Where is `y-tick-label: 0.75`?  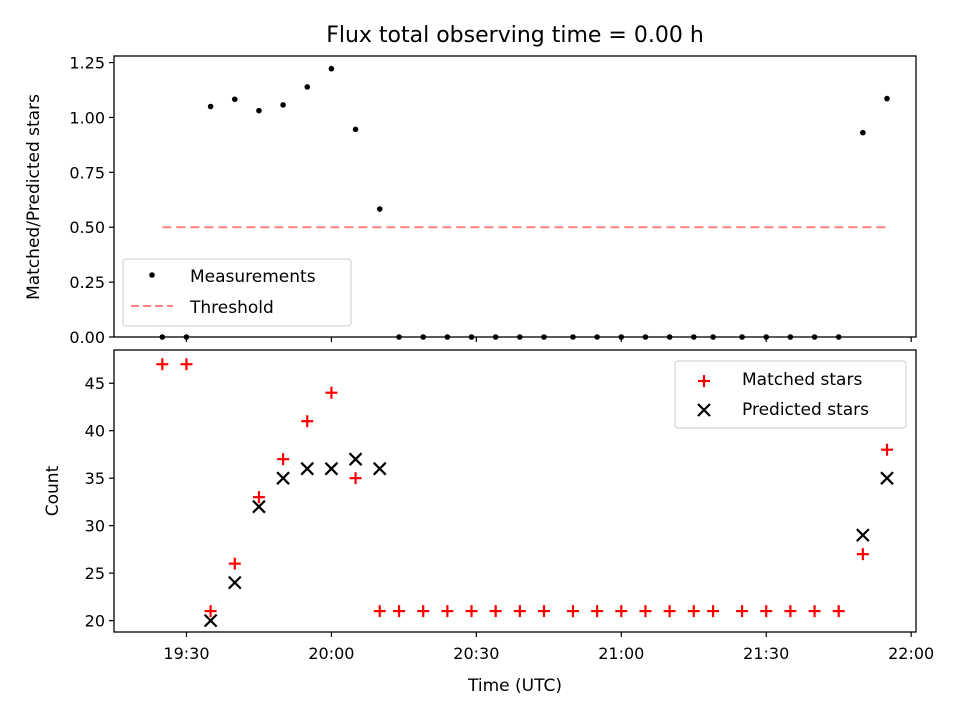
y-tick-label: 0.75 is located at coordinates (87, 172).